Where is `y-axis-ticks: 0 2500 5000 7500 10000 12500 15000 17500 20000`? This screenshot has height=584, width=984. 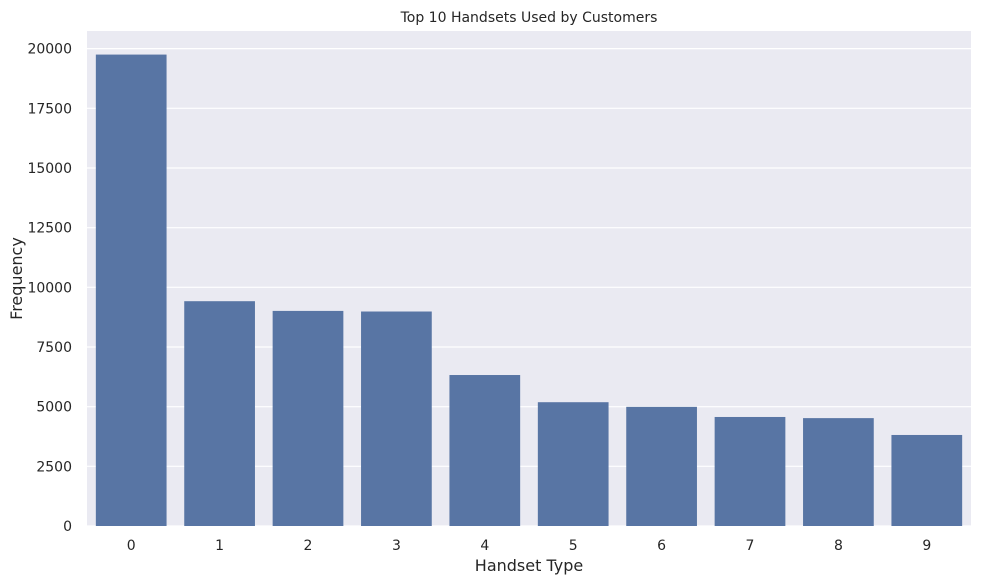
y-axis-ticks: 0 2500 5000 7500 10000 12500 15000 17500 20000 is located at coordinates (49, 288).